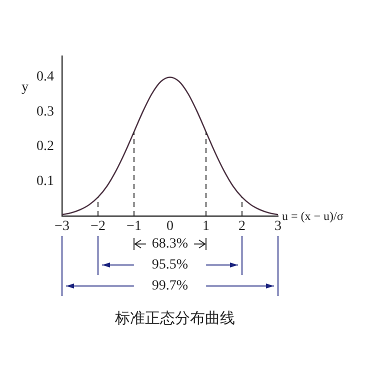 The width and height of the screenshot is (367, 366). What do you see at coordinates (170, 265) in the screenshot?
I see `text: 95.5%` at bounding box center [170, 265].